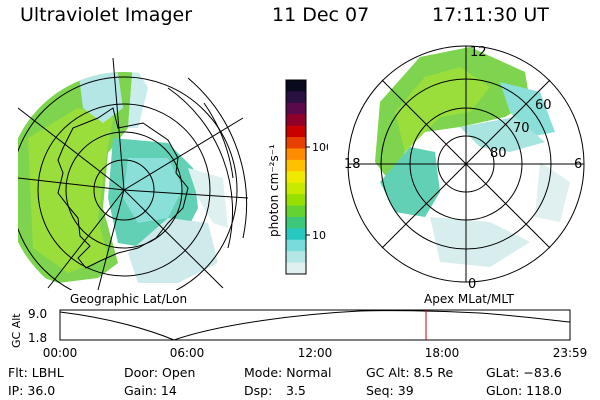  Describe the element at coordinates (320, 147) in the screenshot. I see `colorbar-tick-100: 100` at that location.